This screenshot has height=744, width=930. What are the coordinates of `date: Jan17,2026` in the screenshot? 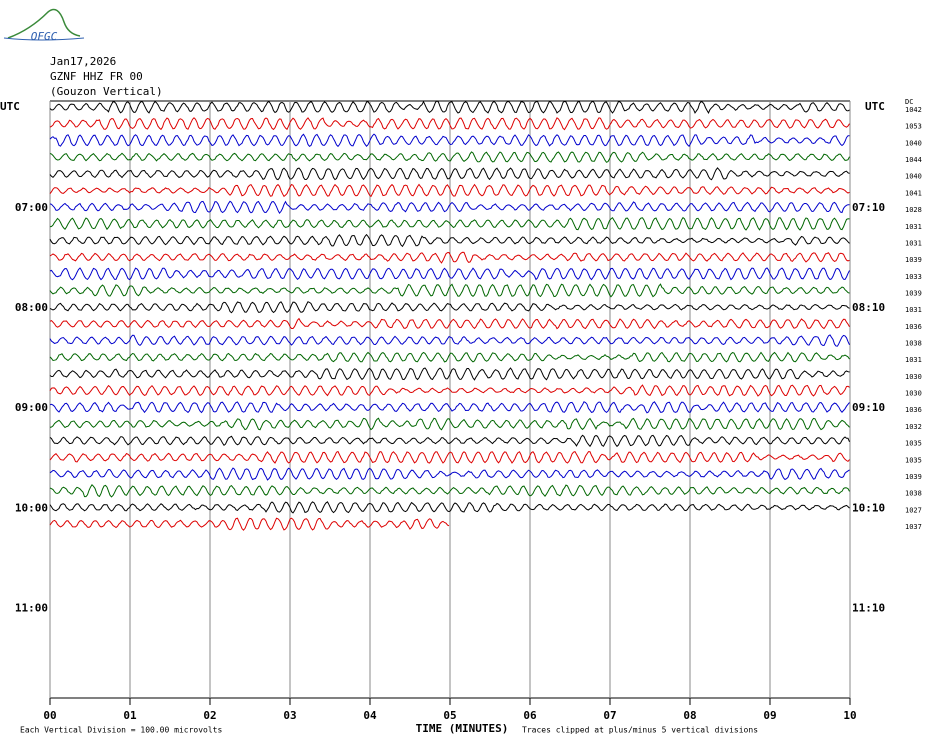 It's located at (83, 61).